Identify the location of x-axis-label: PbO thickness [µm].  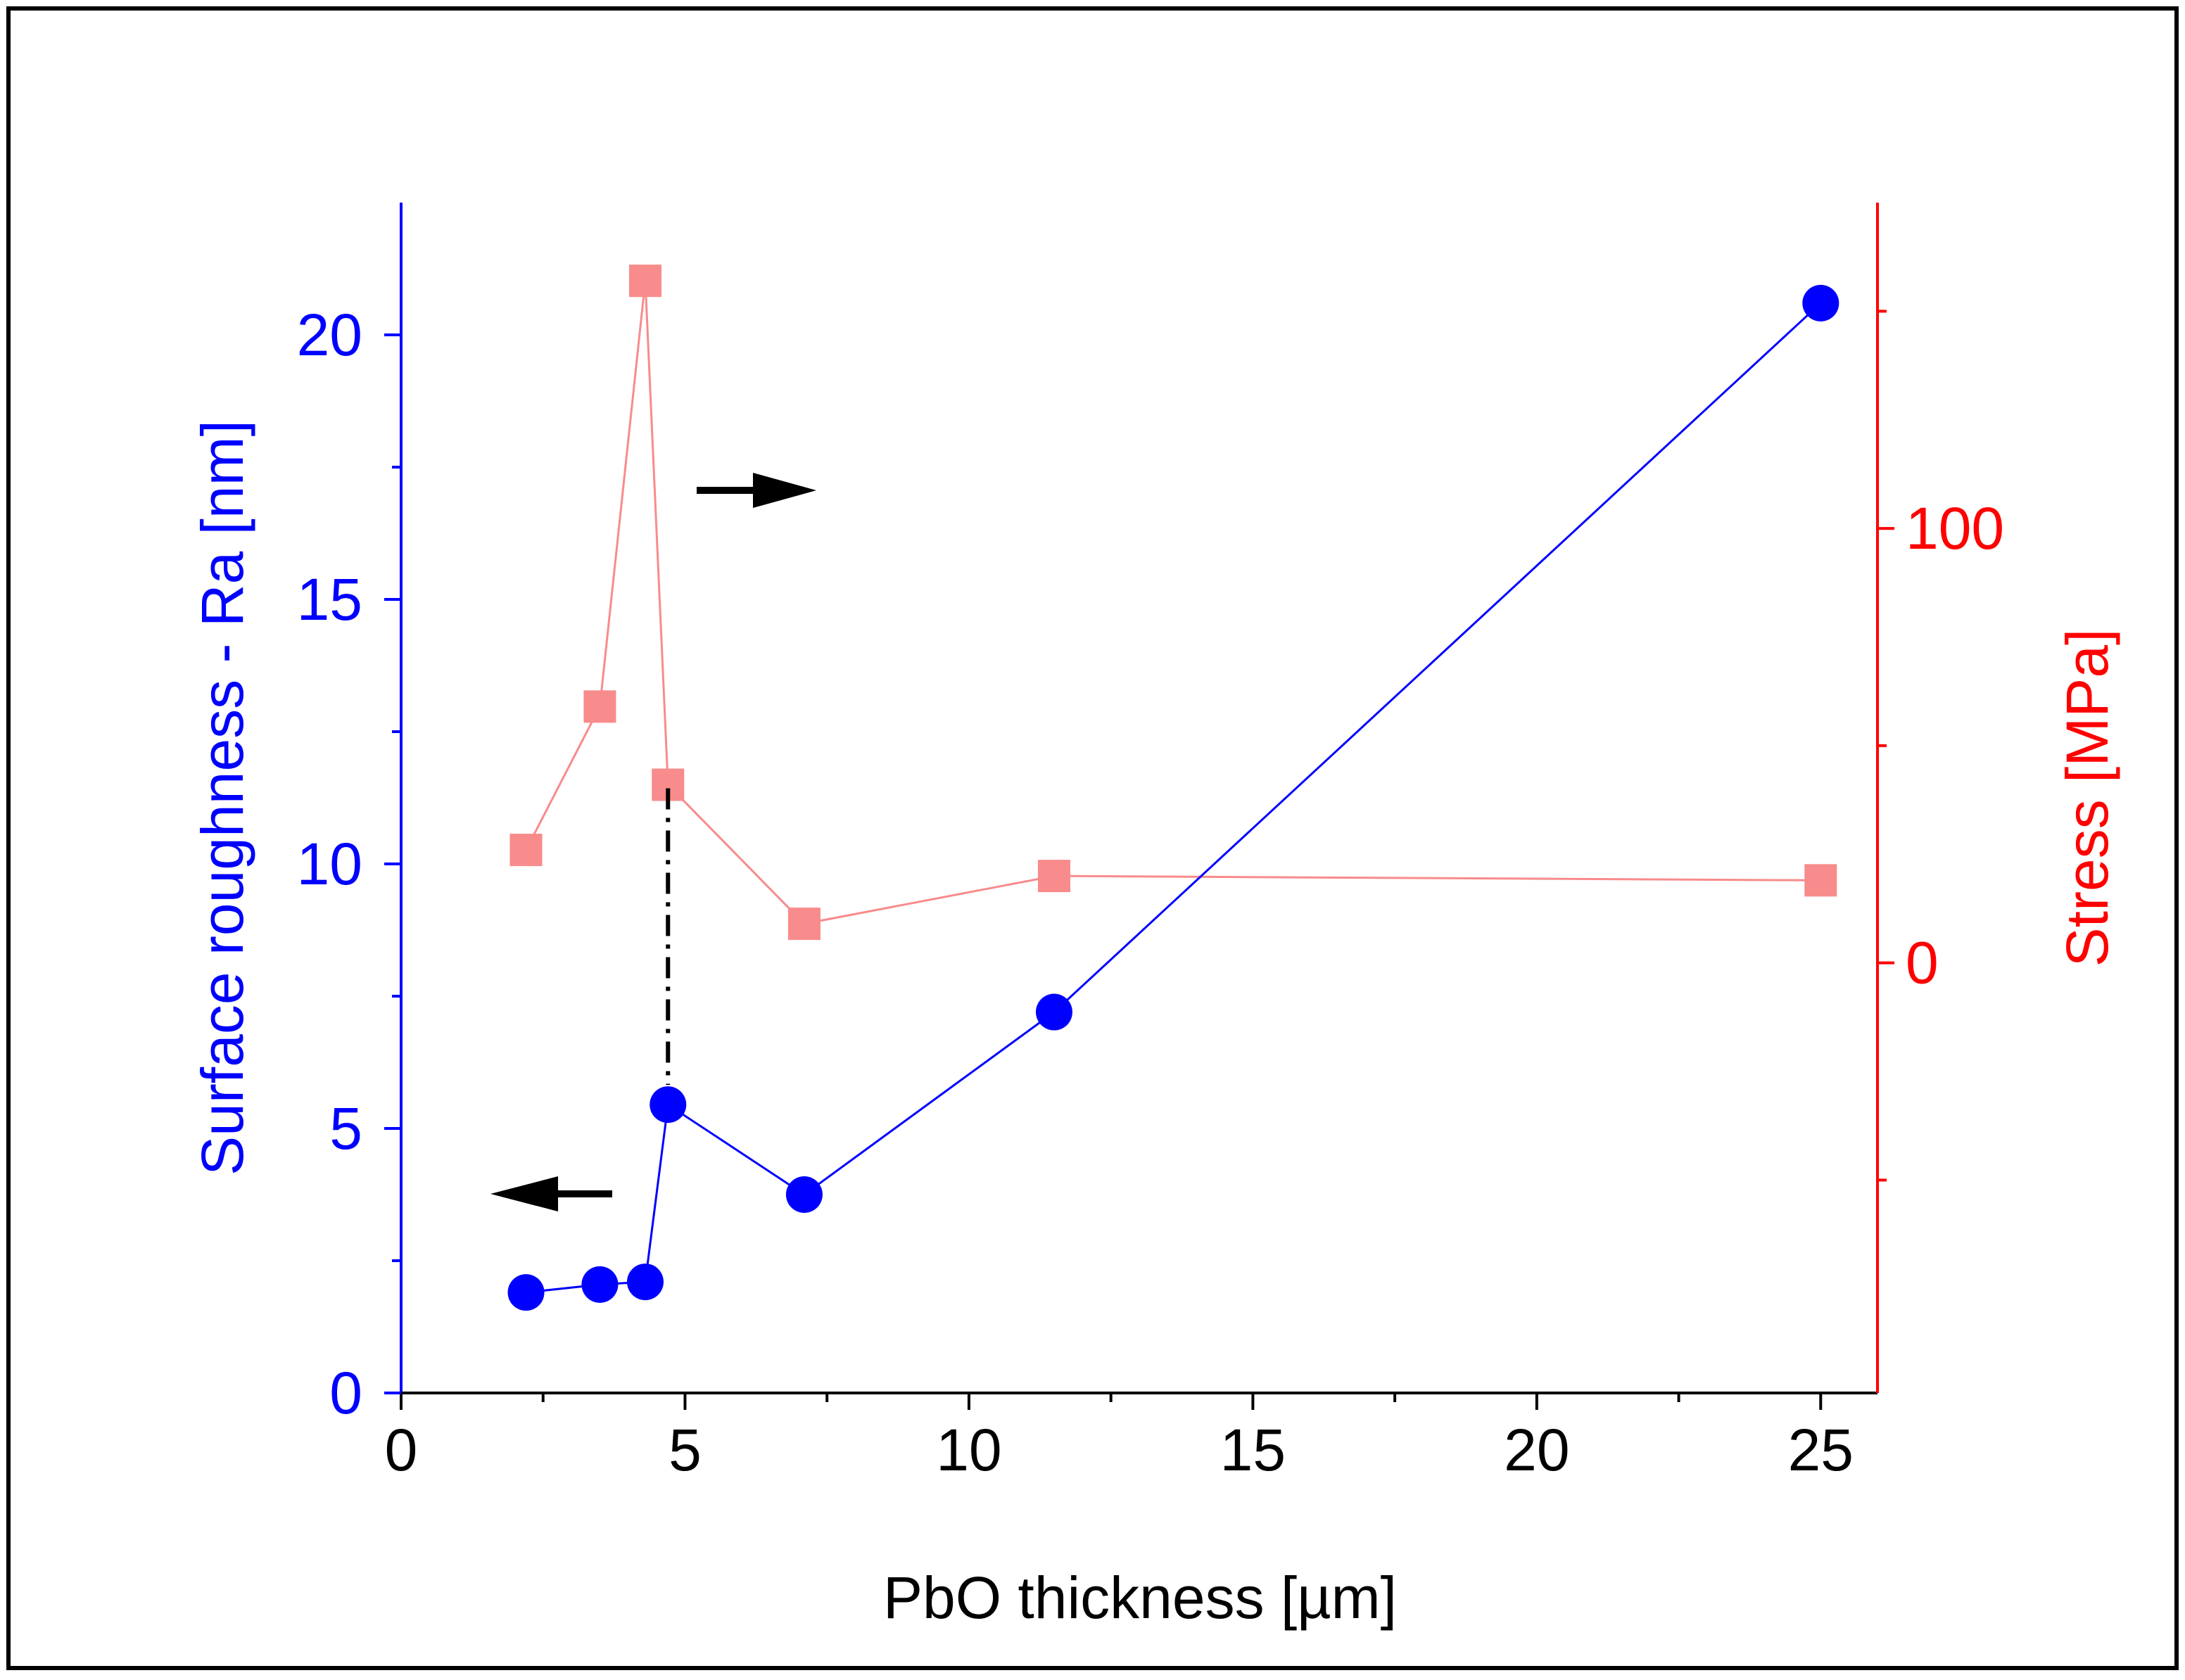
(1140, 1598).